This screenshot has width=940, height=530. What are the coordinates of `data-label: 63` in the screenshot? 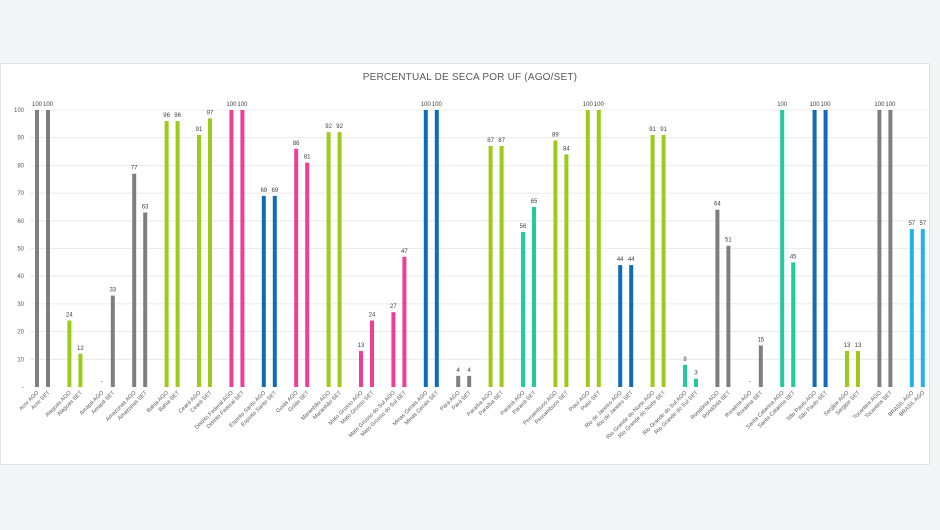 It's located at (145, 207).